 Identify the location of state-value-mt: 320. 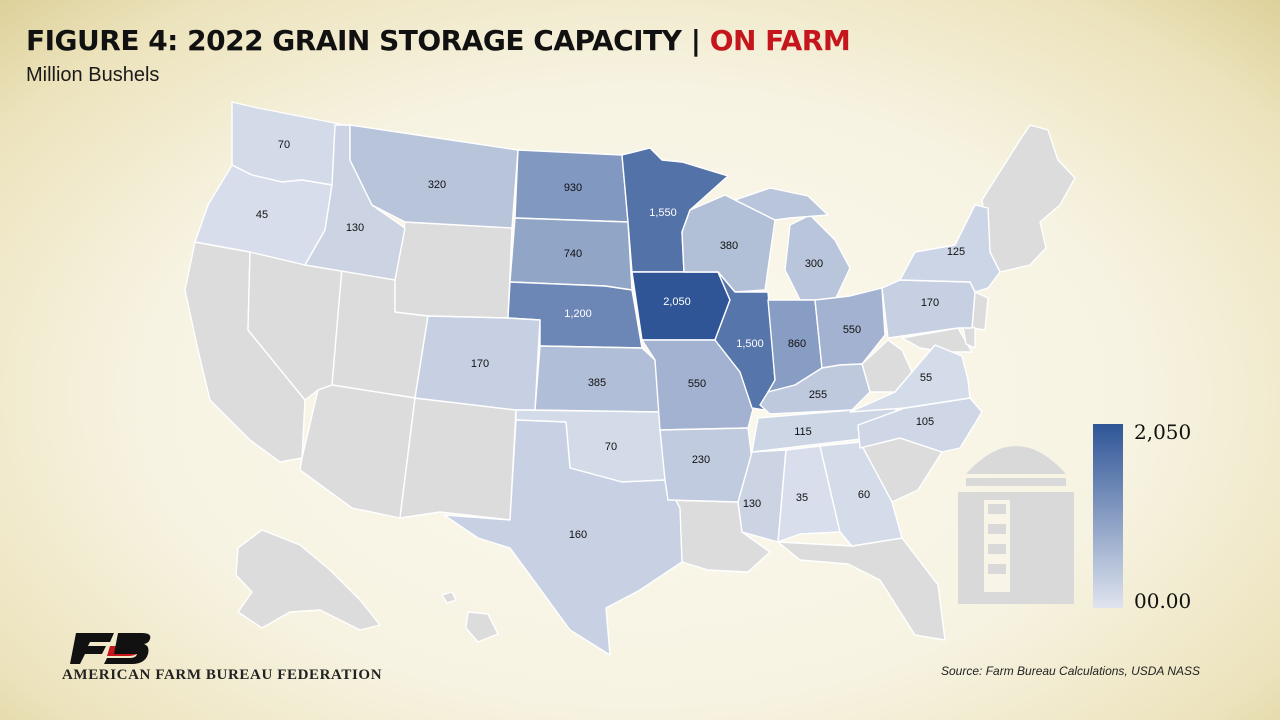
(437, 185).